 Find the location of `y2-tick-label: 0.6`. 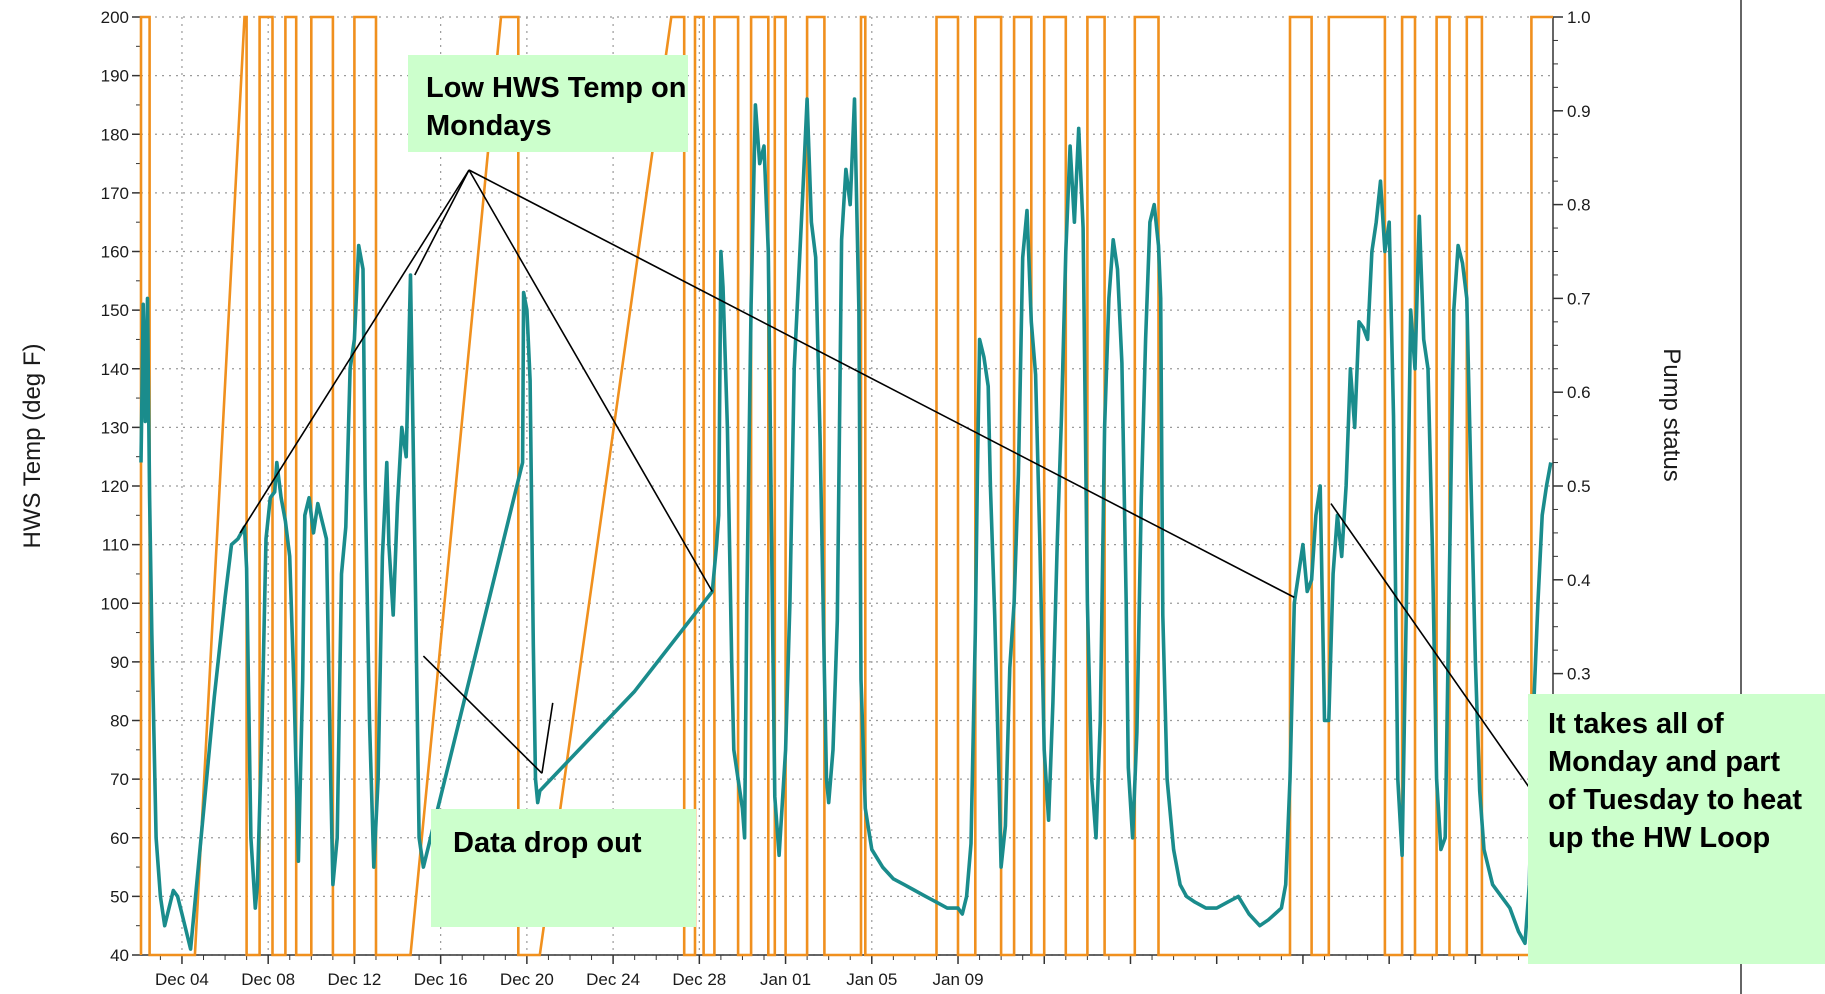

y2-tick-label: 0.6 is located at coordinates (1579, 392).